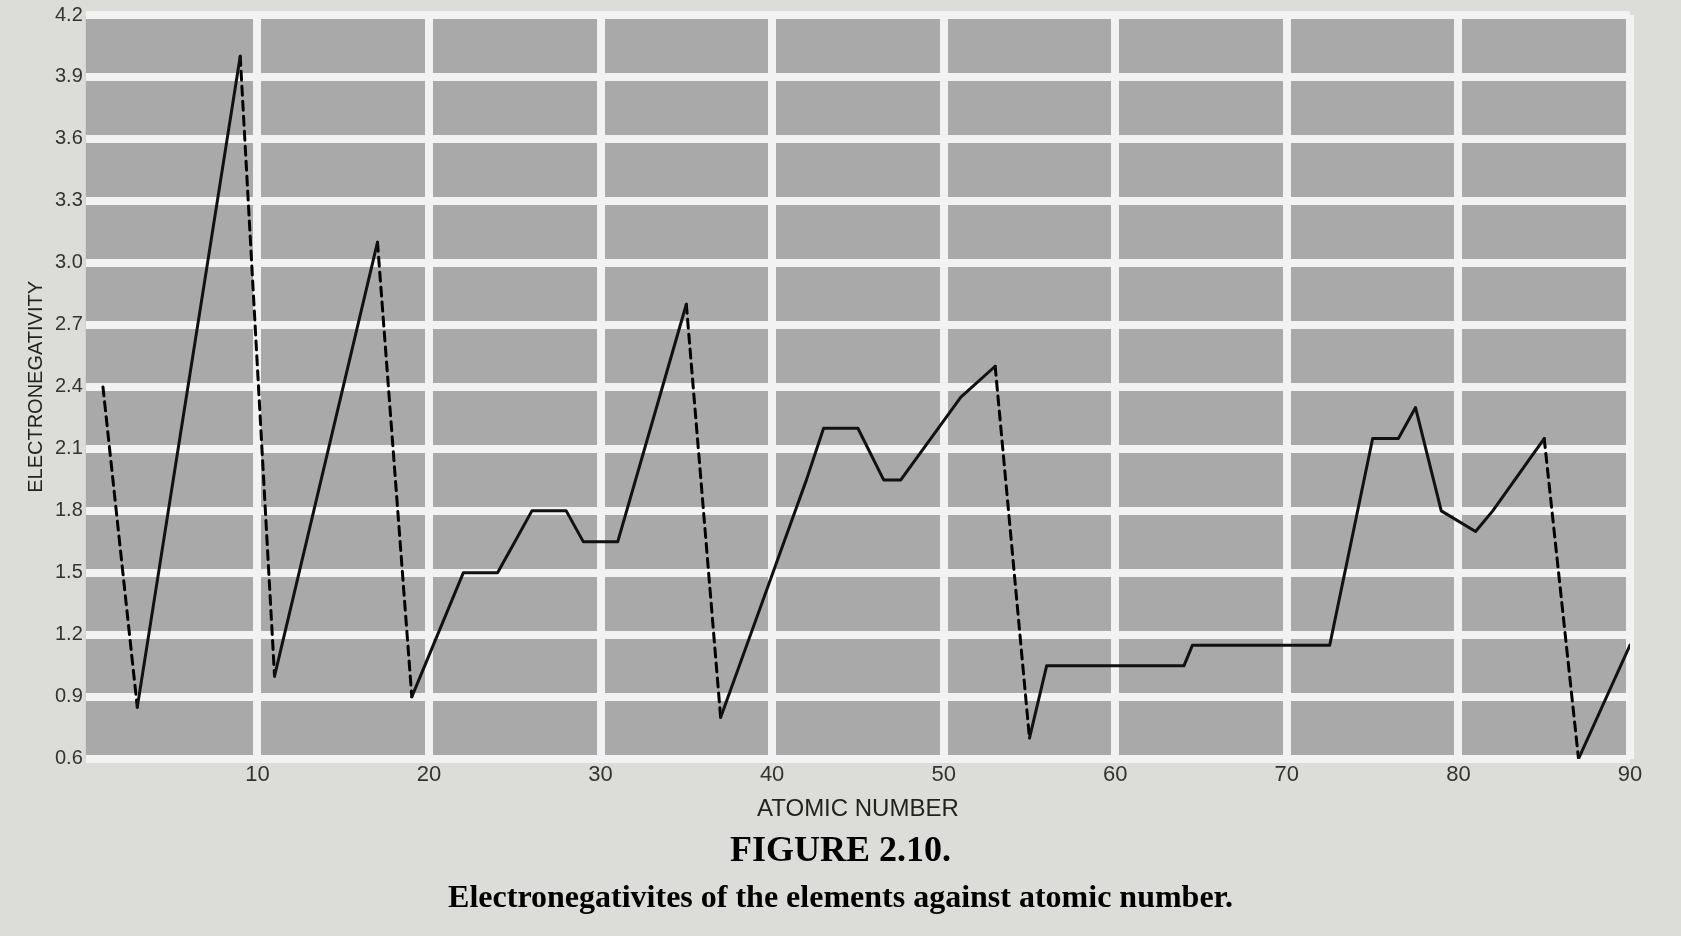  Describe the element at coordinates (772, 774) in the screenshot. I see `x-tick-label: 40` at that location.